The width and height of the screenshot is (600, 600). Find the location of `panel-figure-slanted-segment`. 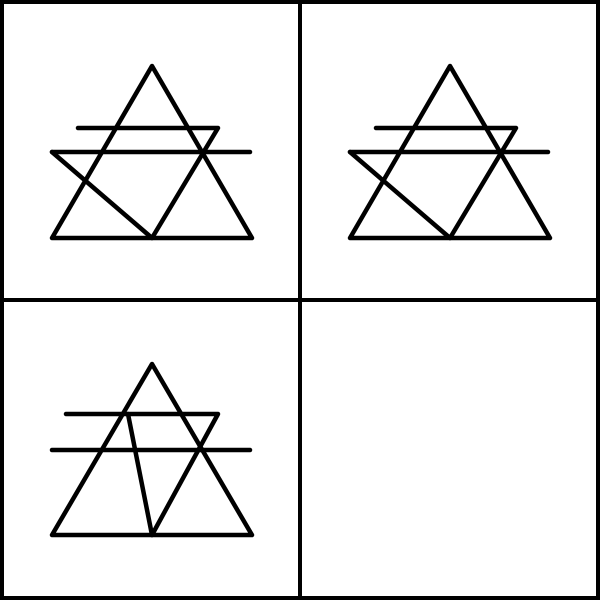

panel-figure-slanted-segment is located at coordinates (140, 474).